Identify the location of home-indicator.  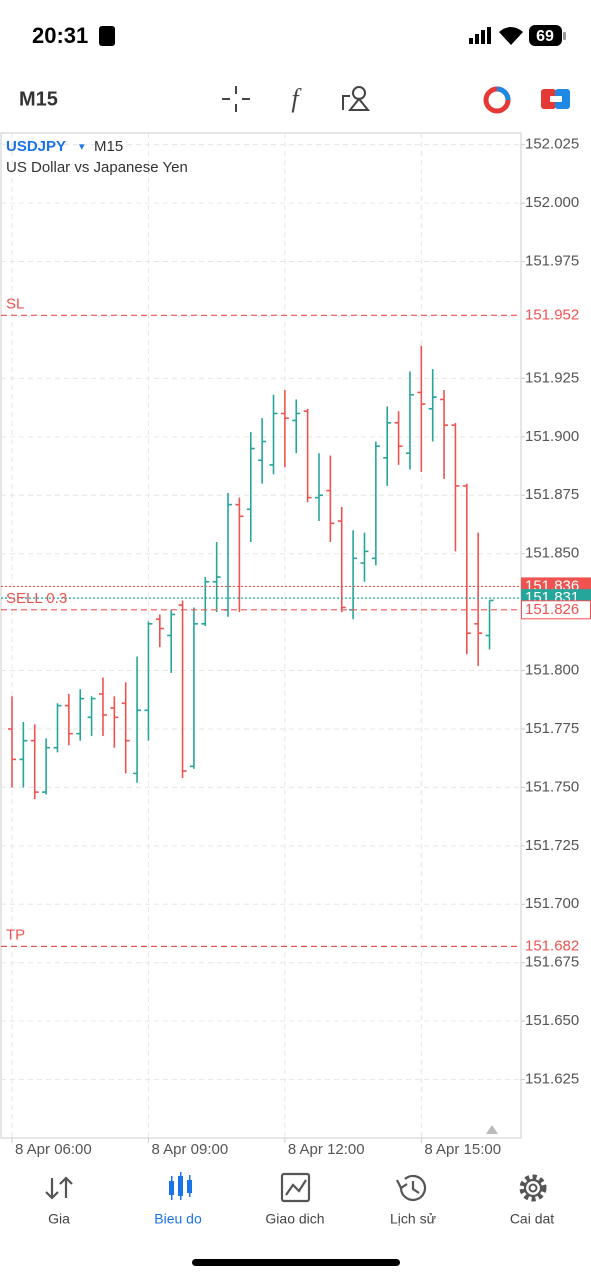
(296, 1262).